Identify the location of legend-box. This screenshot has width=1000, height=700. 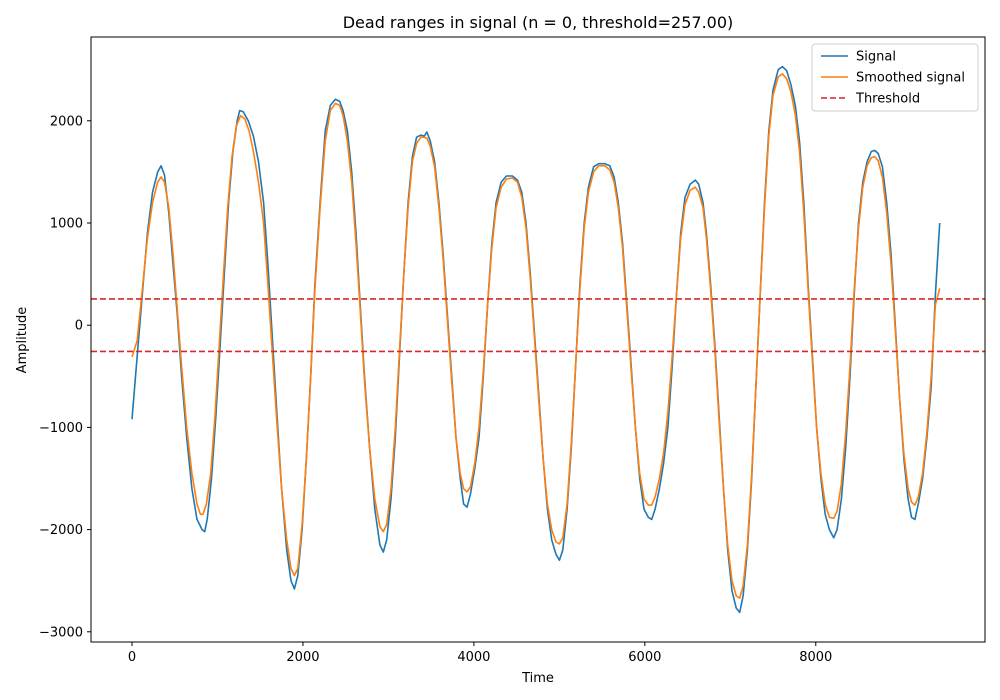
(895, 77).